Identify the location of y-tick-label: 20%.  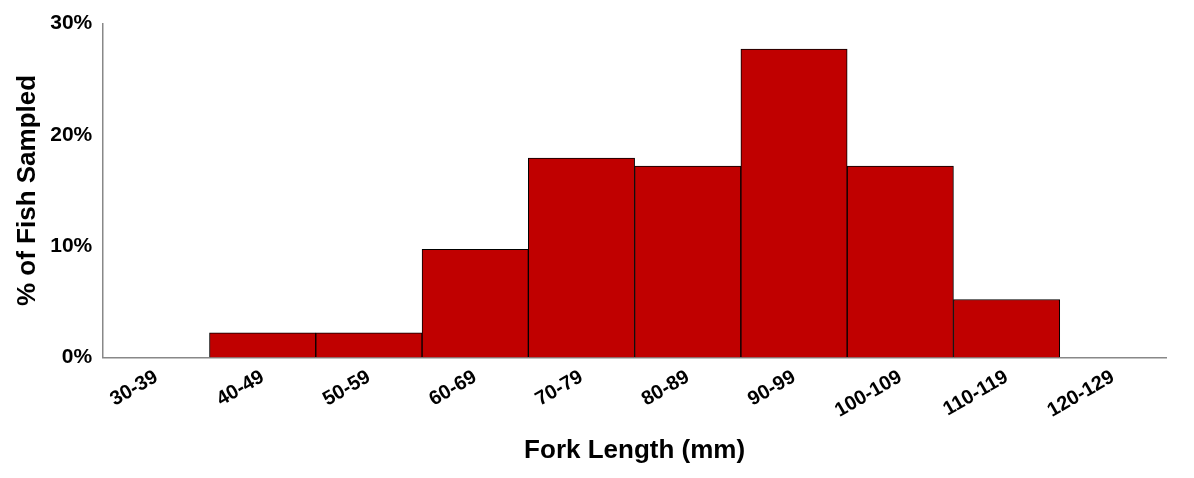
(71, 133).